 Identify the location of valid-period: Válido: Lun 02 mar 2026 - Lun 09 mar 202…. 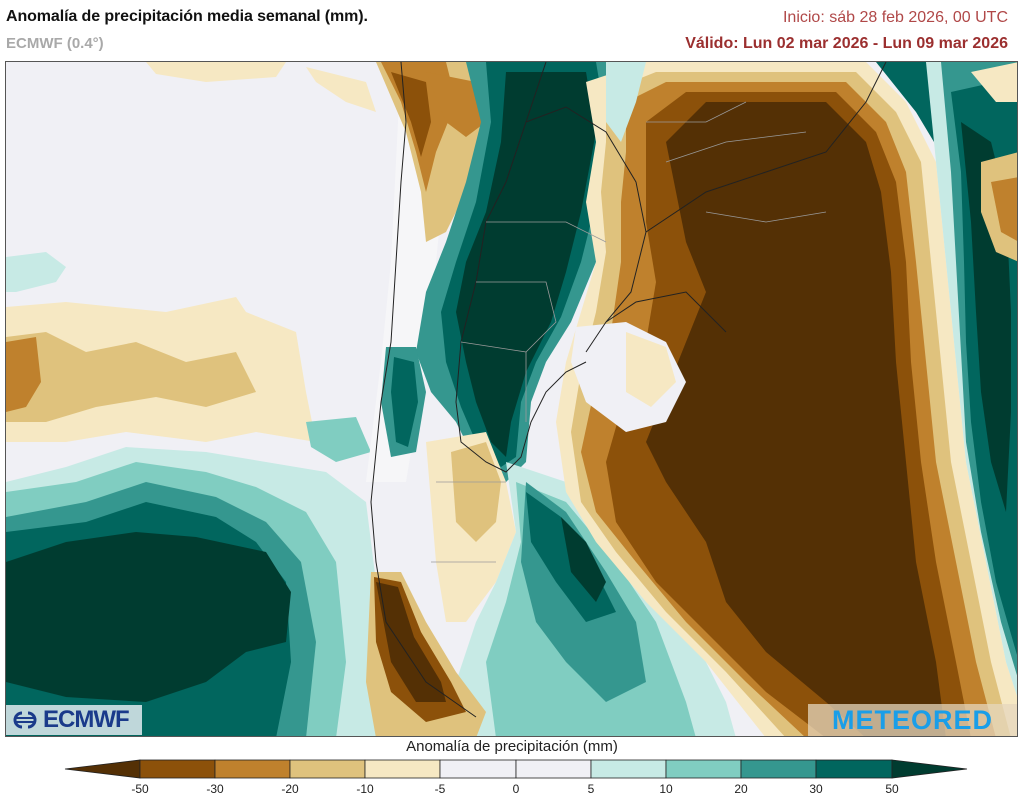
(846, 43).